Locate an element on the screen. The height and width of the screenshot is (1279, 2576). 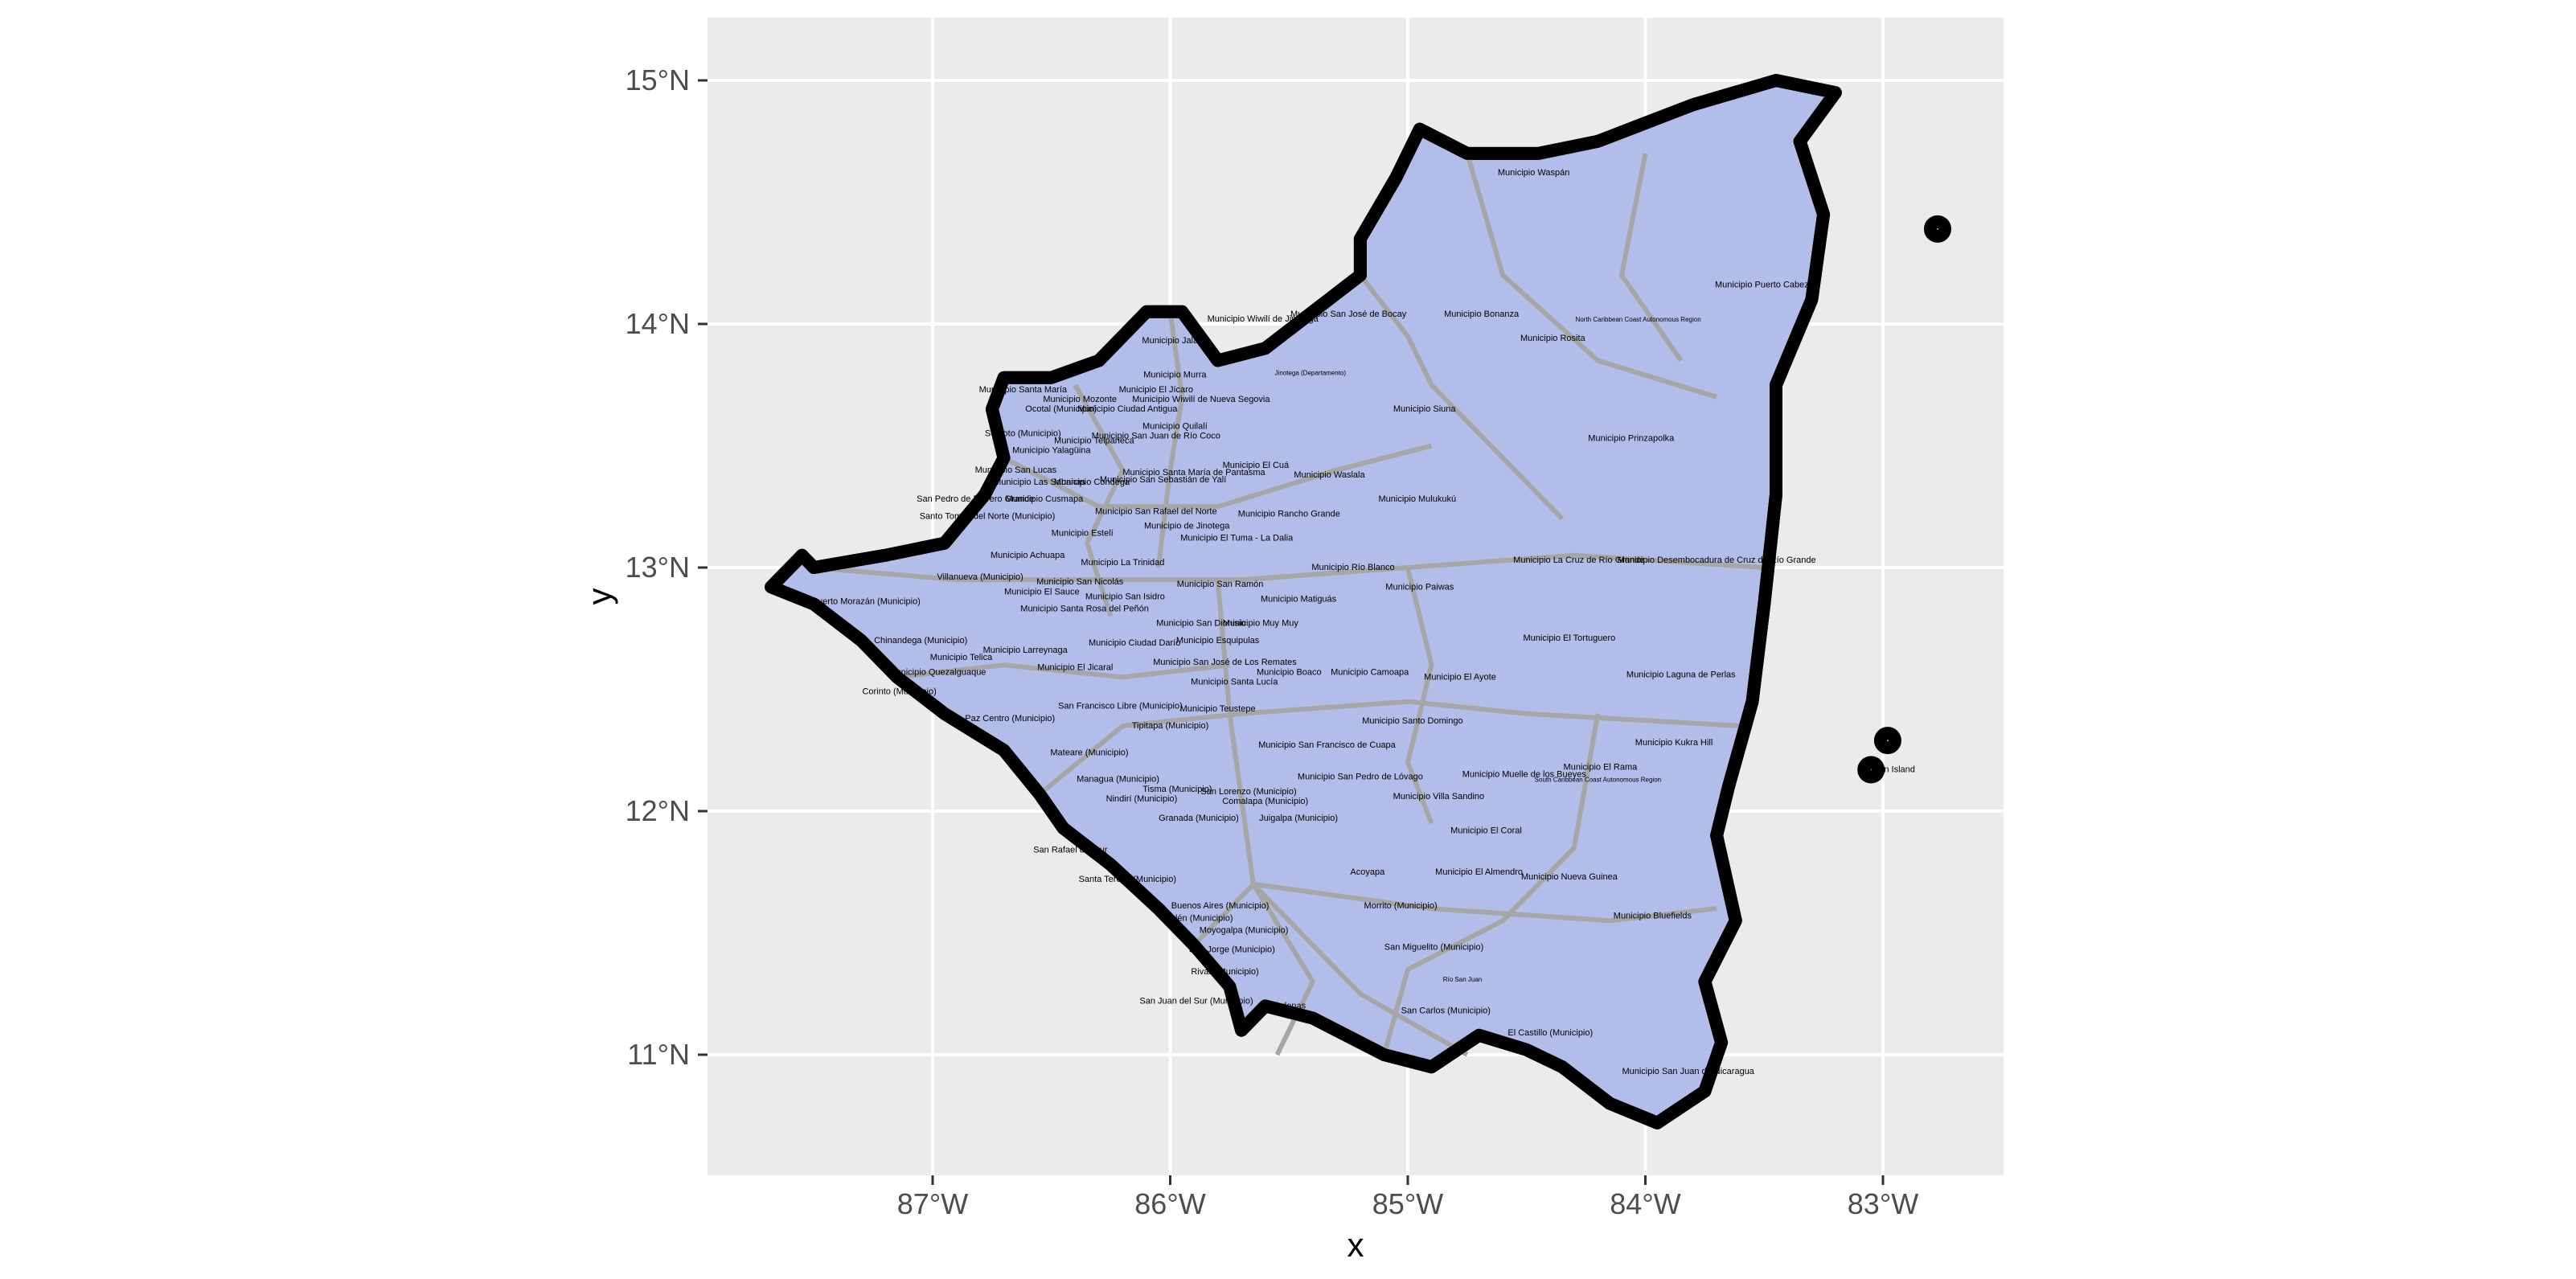
municipality-label: San Rafael del Sur is located at coordinates (1070, 850).